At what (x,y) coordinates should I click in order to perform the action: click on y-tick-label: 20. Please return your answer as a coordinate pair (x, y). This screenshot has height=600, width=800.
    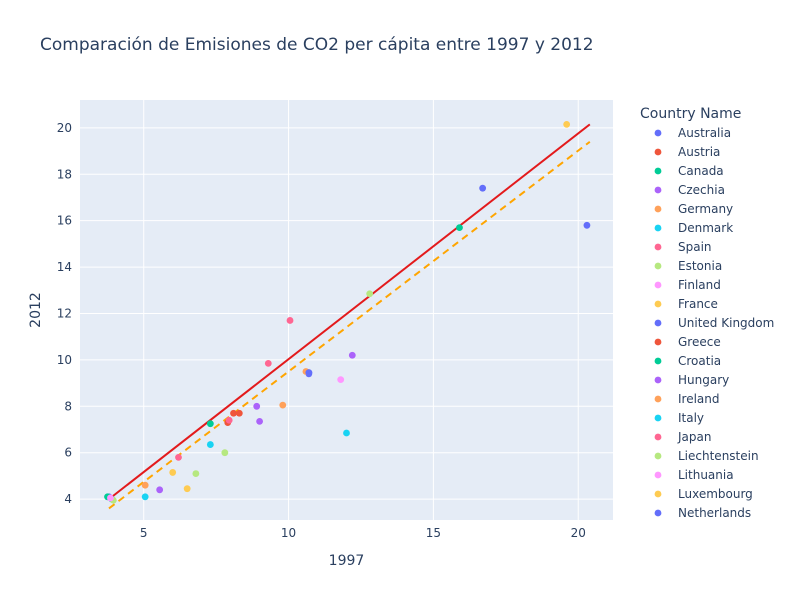
    Looking at the image, I should click on (64, 128).